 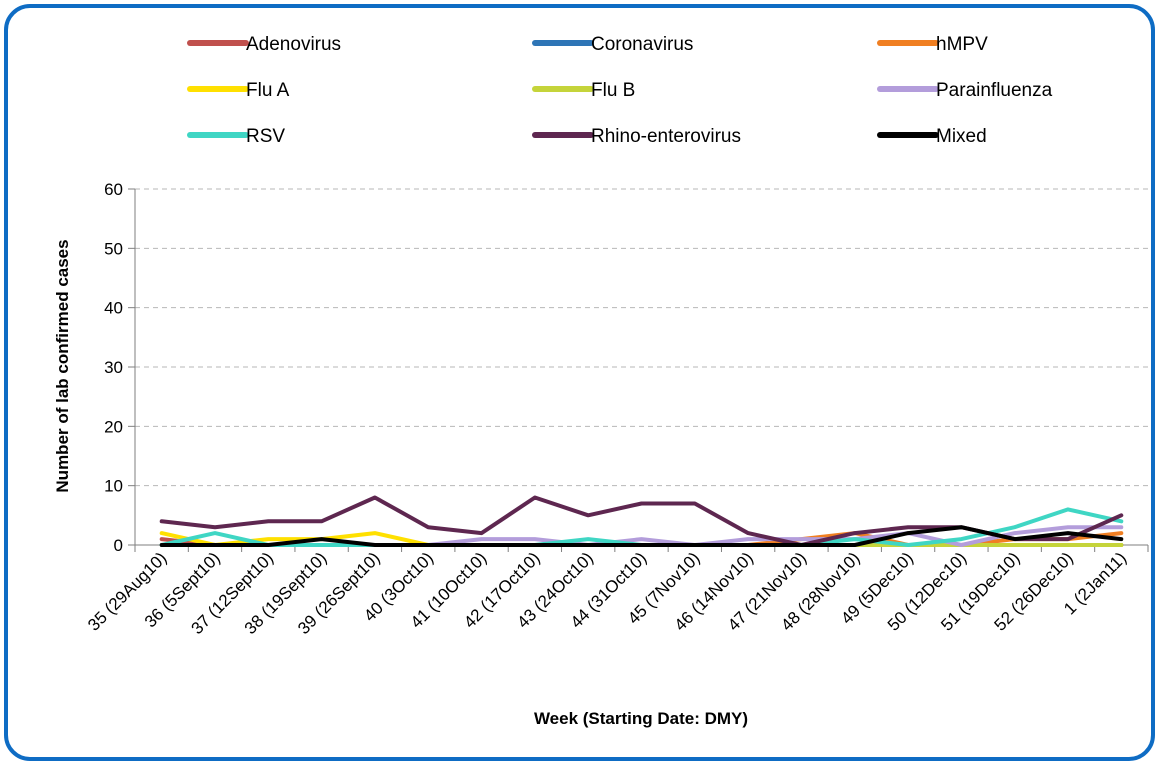 What do you see at coordinates (994, 90) in the screenshot?
I see `legend-label-parainfluenza: Parainfluenza` at bounding box center [994, 90].